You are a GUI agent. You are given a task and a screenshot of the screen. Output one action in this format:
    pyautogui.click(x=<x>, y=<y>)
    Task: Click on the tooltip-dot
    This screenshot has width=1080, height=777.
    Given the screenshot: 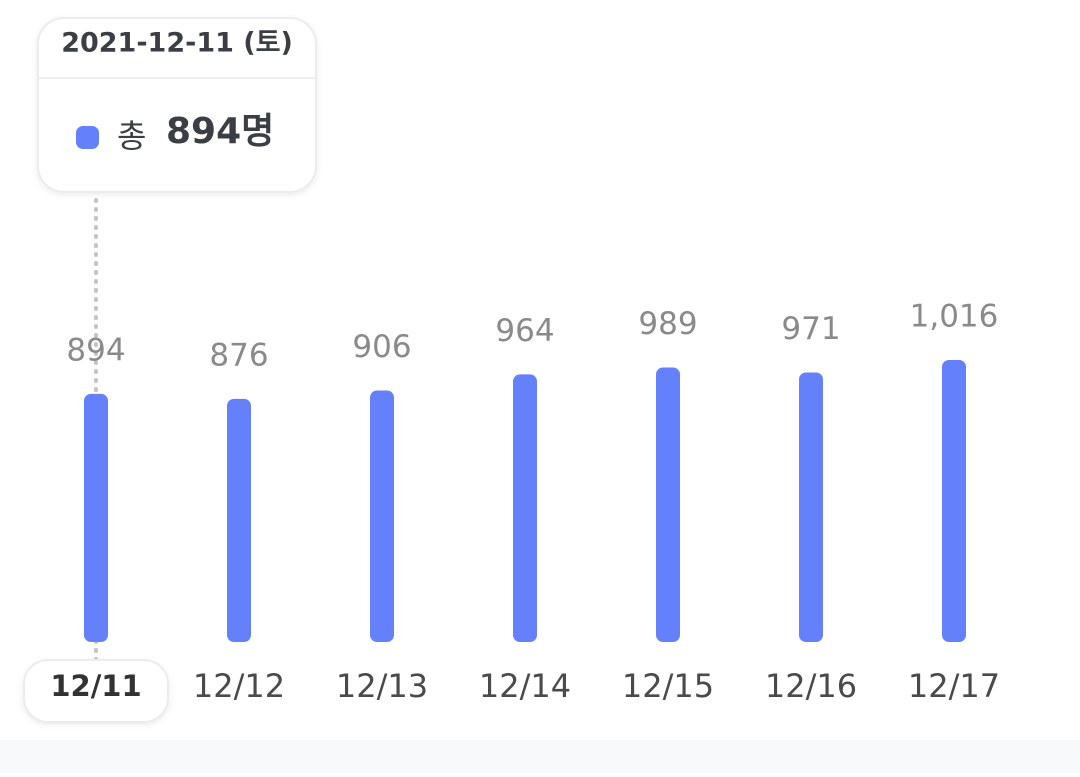 What is the action you would take?
    pyautogui.click(x=87, y=137)
    